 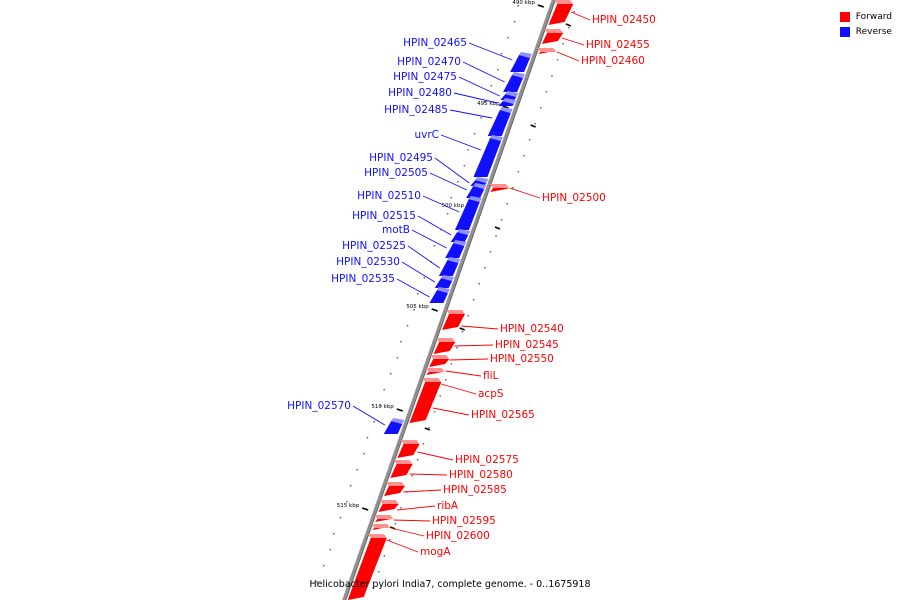 I want to click on gene-face-fliL, so click(x=435, y=370).